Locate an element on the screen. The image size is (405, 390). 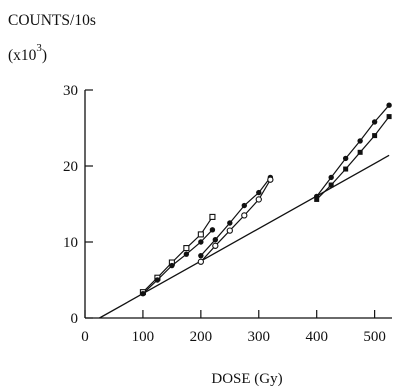
x-axis-label: DOSE (Gy) is located at coordinates (246, 379).